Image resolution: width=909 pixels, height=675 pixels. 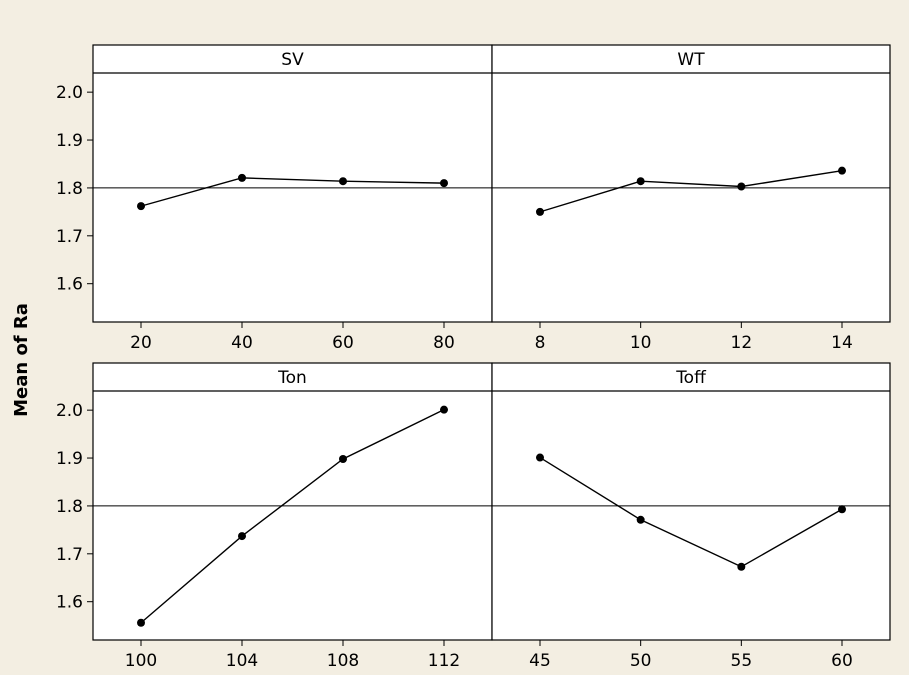 What do you see at coordinates (242, 661) in the screenshot?
I see `x-tick-label: 104` at bounding box center [242, 661].